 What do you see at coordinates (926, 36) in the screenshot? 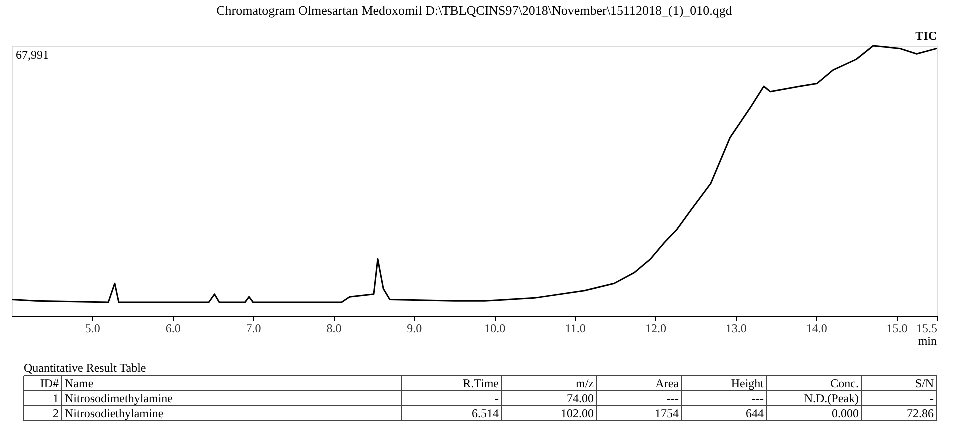
I see `text: TIC` at bounding box center [926, 36].